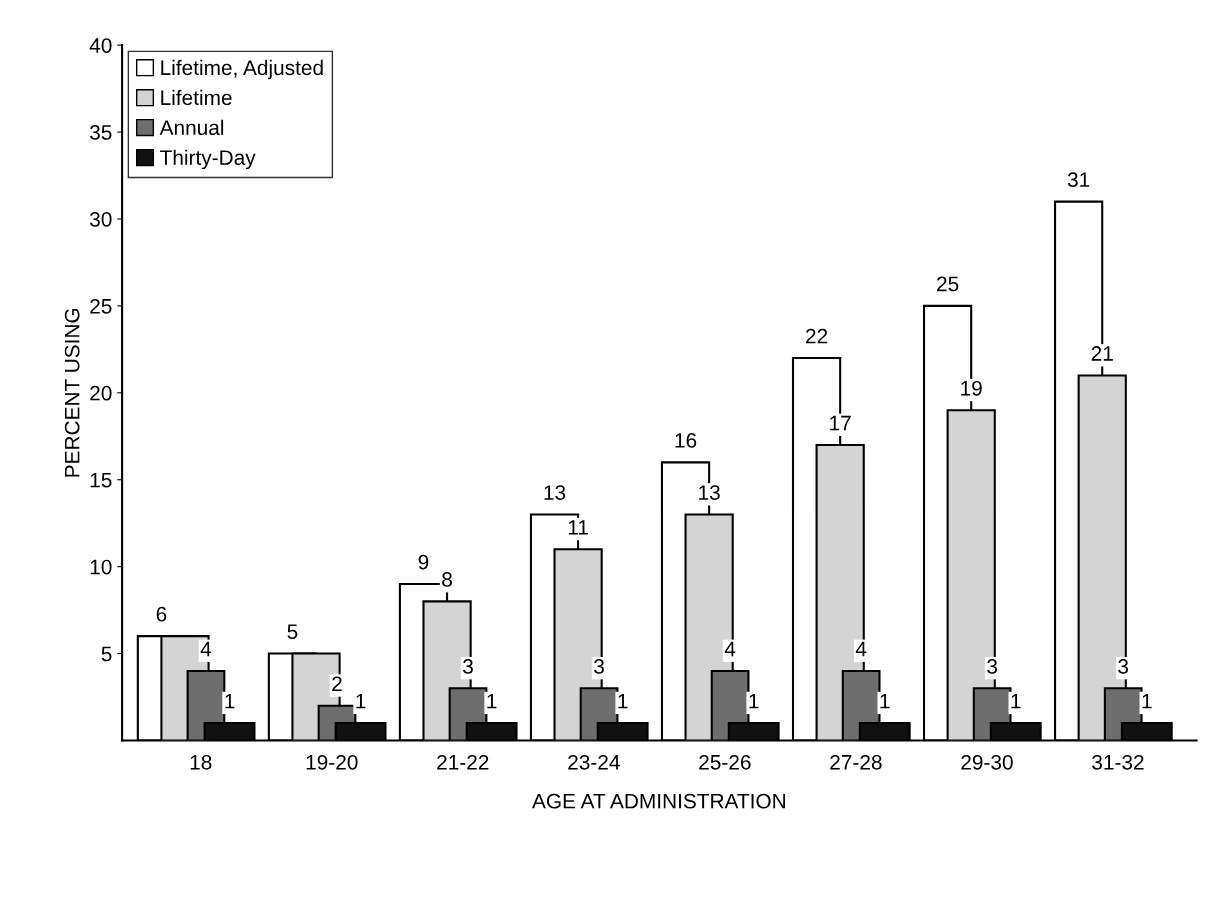  I want to click on x-tick-label: 31-32, so click(1118, 762).